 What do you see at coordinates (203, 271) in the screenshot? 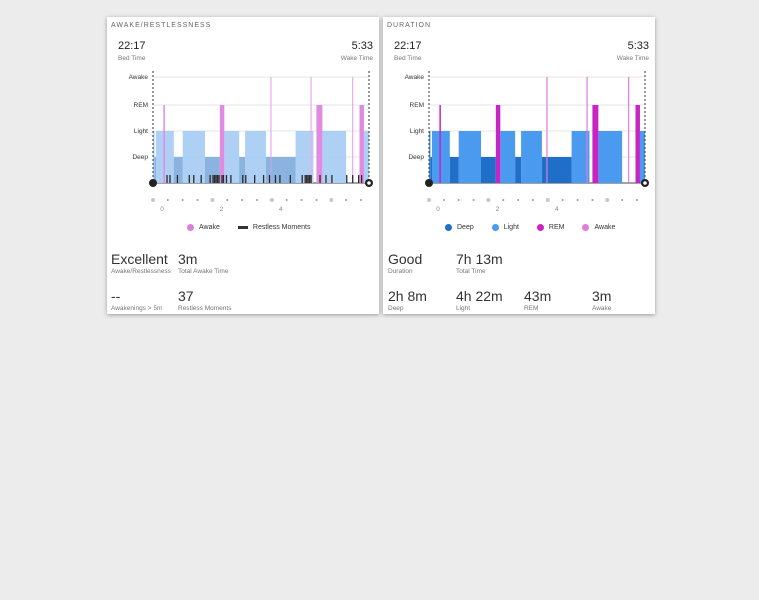
I see `stat-label: Total Awake Time` at bounding box center [203, 271].